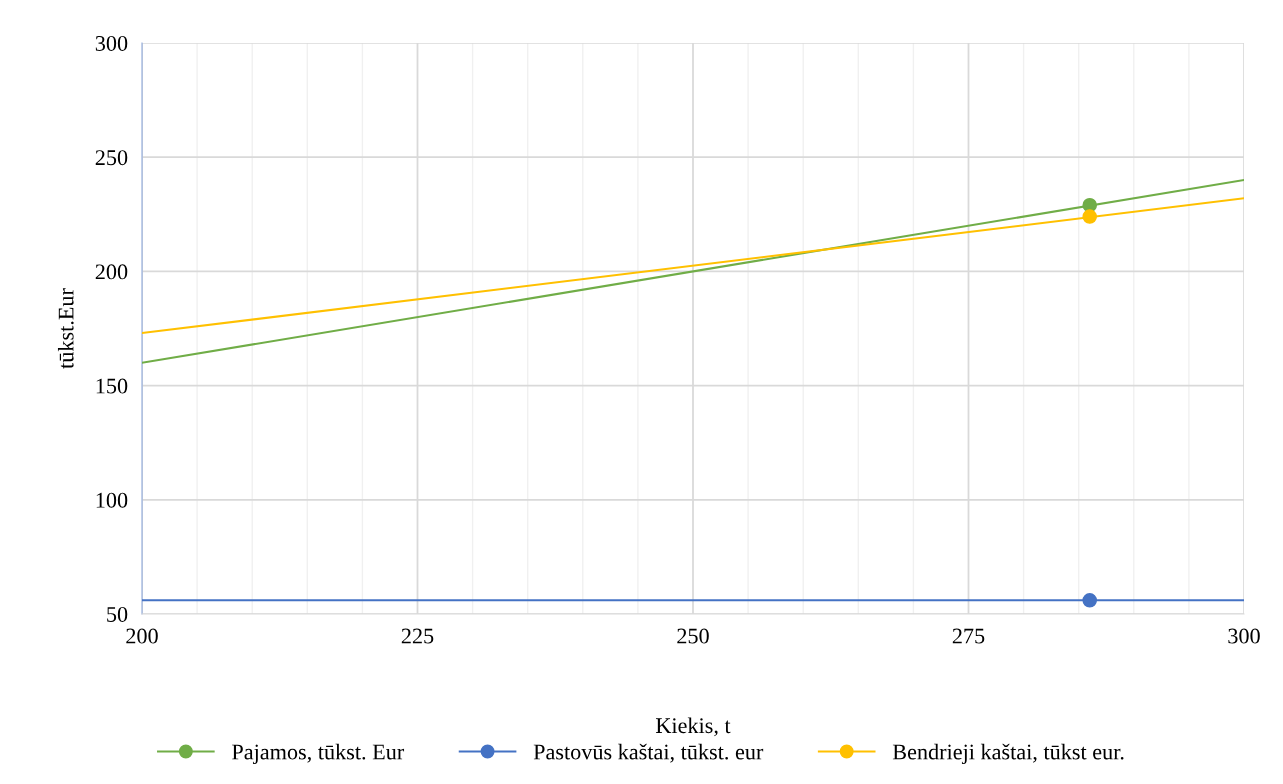 The width and height of the screenshot is (1283, 784). Describe the element at coordinates (112, 500) in the screenshot. I see `y-tick-label: 100` at that location.